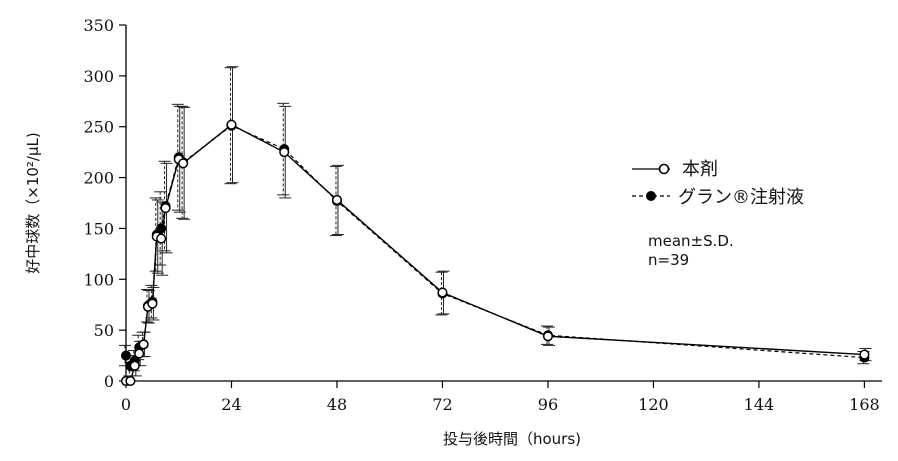 The width and height of the screenshot is (898, 461). What do you see at coordinates (98, 76) in the screenshot?
I see `y-tick-label: 300` at bounding box center [98, 76].